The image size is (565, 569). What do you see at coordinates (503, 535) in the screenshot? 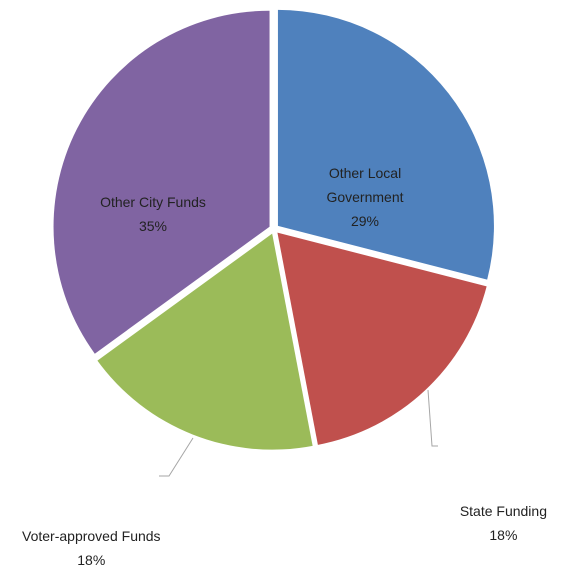
I see `slice-value-state-funding: 18%` at bounding box center [503, 535].